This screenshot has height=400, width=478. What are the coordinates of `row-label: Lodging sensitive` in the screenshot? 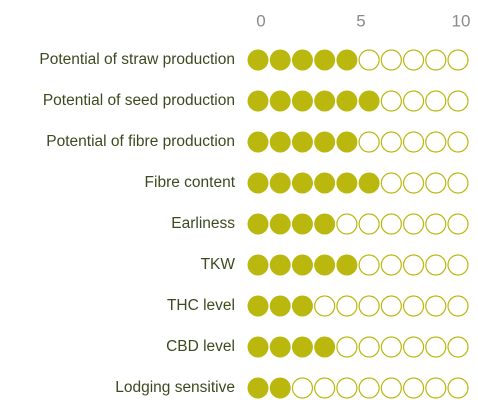 It's located at (175, 387).